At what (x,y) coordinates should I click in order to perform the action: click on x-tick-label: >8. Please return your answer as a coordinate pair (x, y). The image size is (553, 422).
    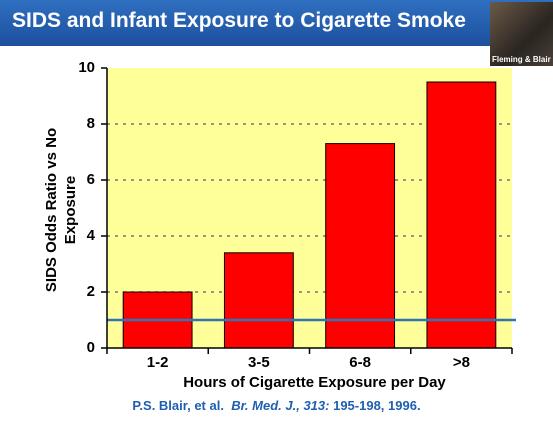
    Looking at the image, I should click on (461, 362).